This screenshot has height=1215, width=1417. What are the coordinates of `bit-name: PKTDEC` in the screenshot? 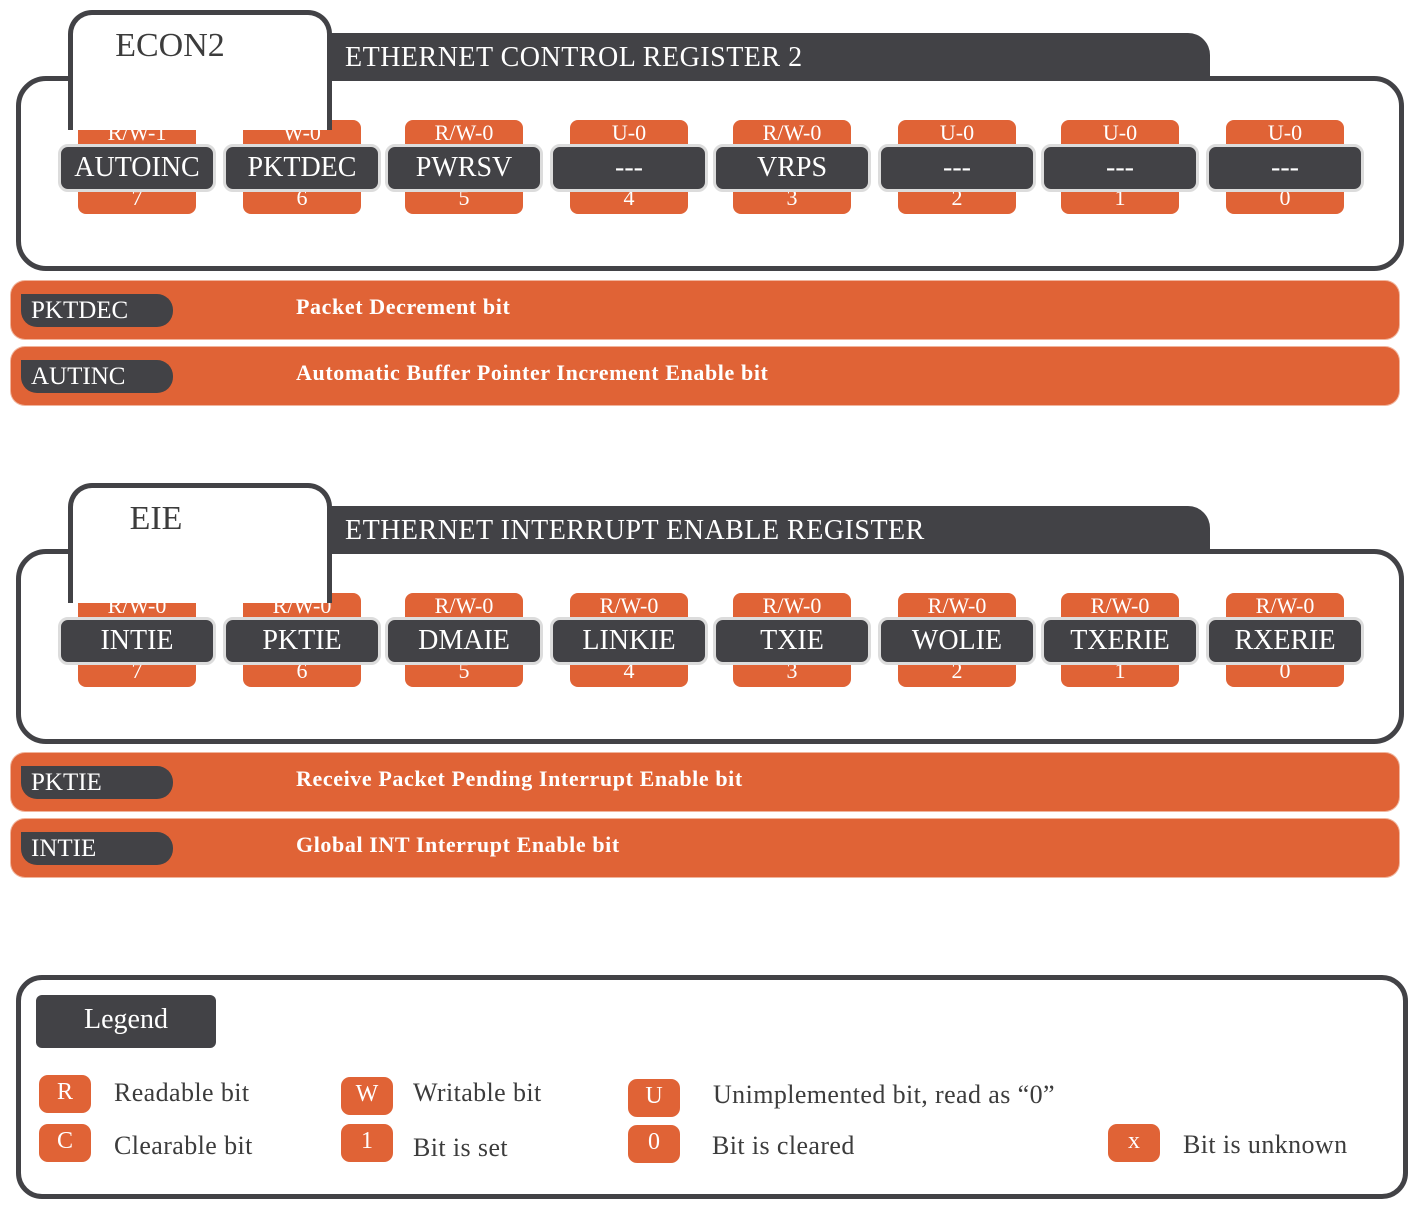 It's located at (302, 168).